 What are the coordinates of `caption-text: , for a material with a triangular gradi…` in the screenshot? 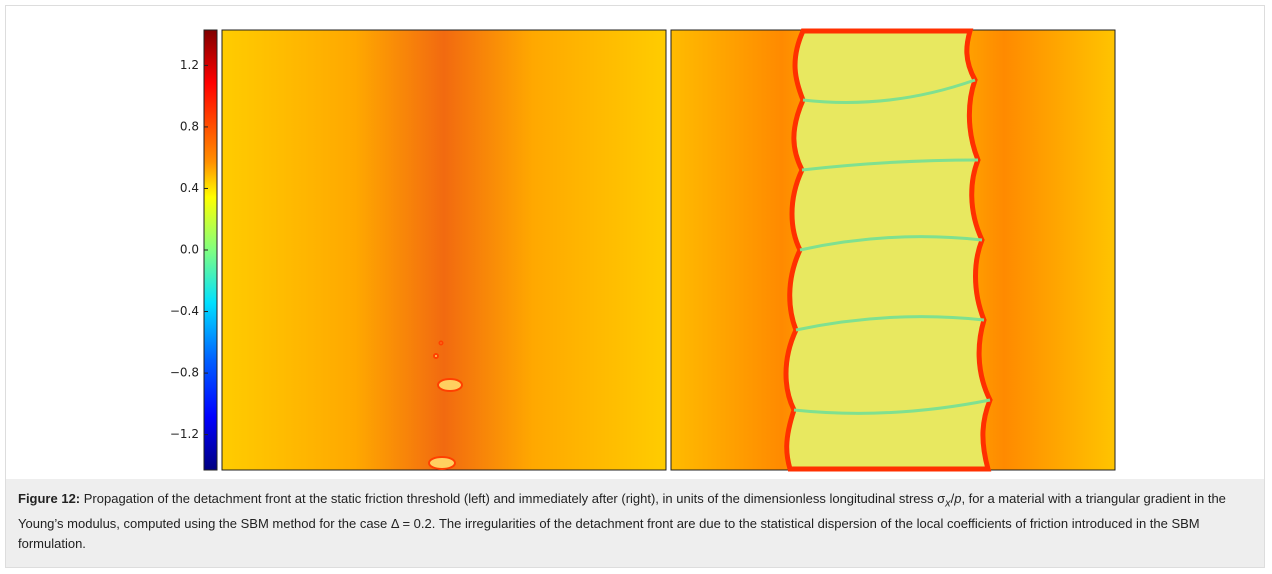 It's located at (622, 521).